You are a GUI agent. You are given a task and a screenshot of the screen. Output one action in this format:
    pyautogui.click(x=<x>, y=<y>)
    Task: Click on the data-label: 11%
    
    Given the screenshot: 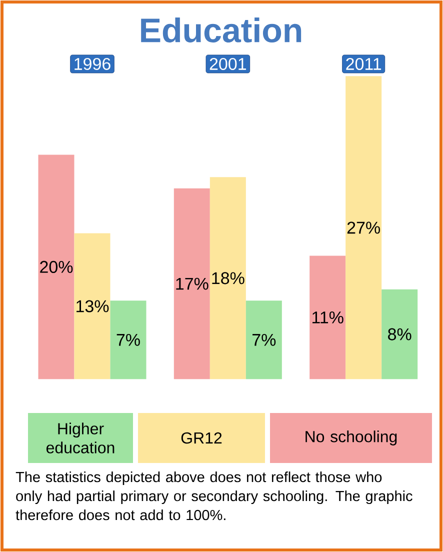 What is the action you would take?
    pyautogui.click(x=328, y=318)
    